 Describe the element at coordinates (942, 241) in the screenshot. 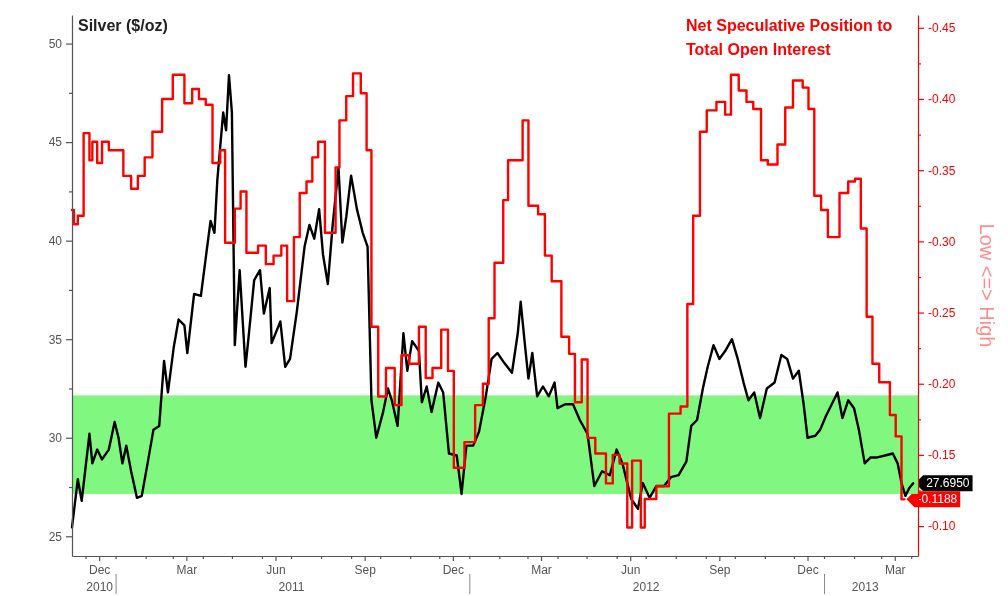

I see `y2-tick-label: -0.30` at that location.